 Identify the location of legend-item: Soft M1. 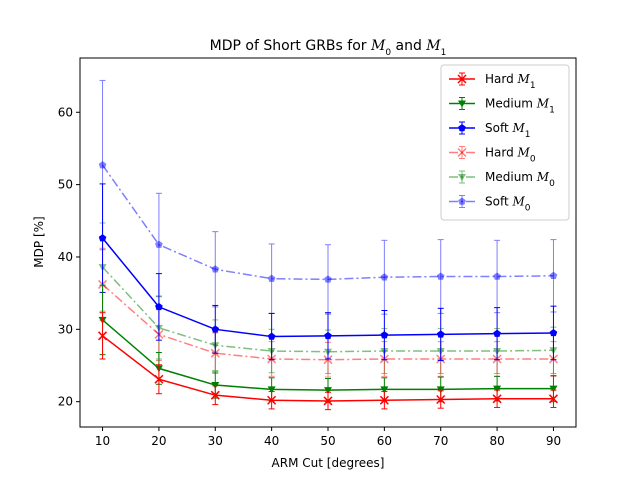
(490, 130).